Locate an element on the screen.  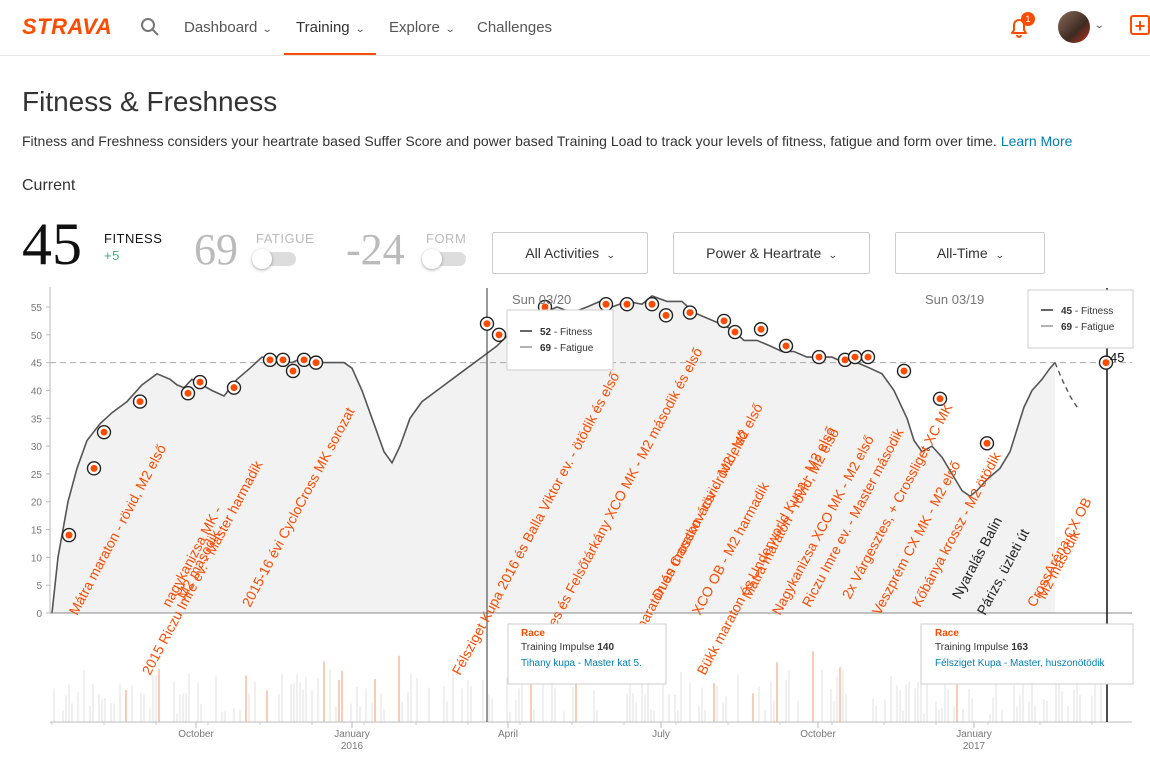
svg-text: 52 - Fitness is located at coordinates (566, 332).